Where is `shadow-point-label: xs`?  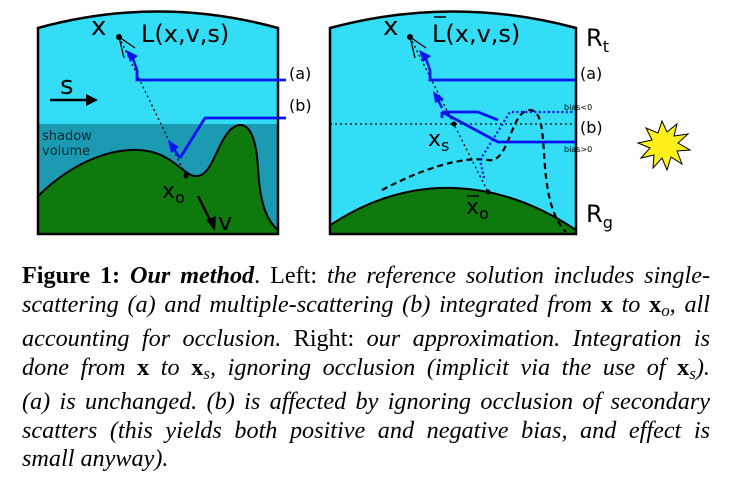 shadow-point-label: xs is located at coordinates (438, 141).